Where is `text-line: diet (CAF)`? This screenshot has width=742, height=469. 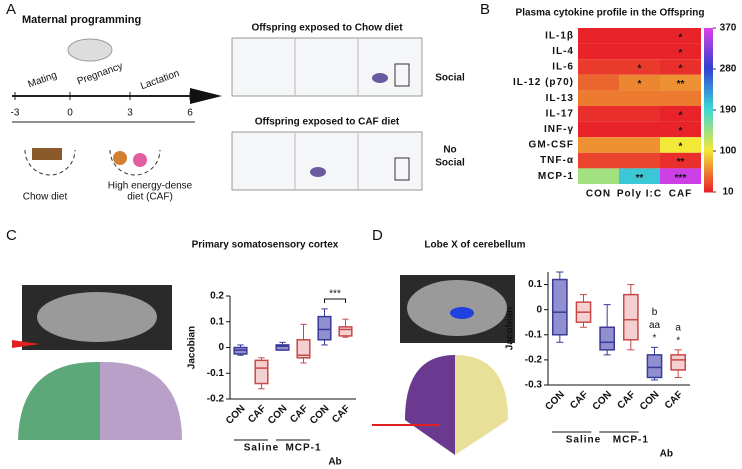
text-line: diet (CAF) is located at coordinates (150, 197).